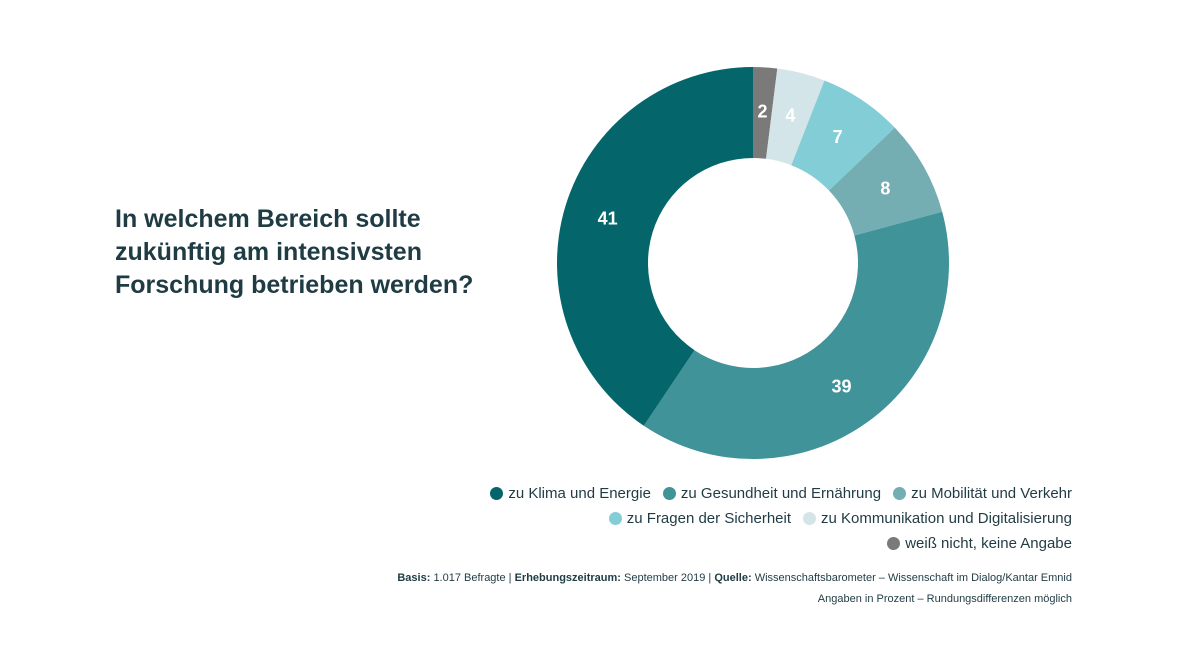 The image size is (1200, 650). I want to click on slice-value-label: 4, so click(790, 116).